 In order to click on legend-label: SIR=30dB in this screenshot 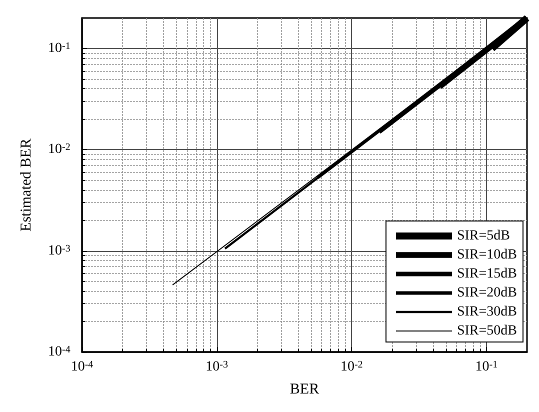, I will do `click(487, 312)`.